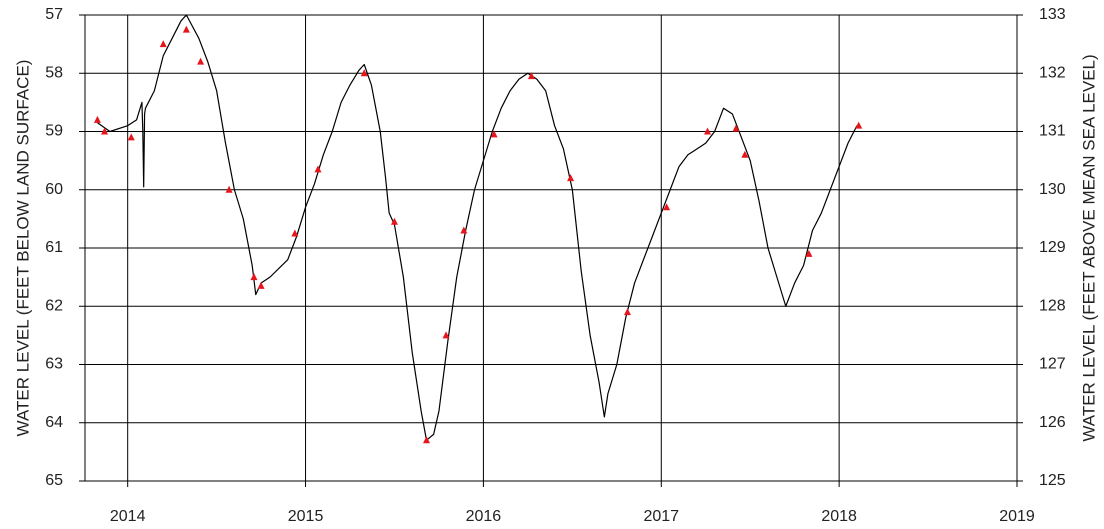  What do you see at coordinates (1088, 247) in the screenshot?
I see `y2-axis-title: WATER LEVEL (FEET ABOVE MEAN SEA LEVEL)` at bounding box center [1088, 247].